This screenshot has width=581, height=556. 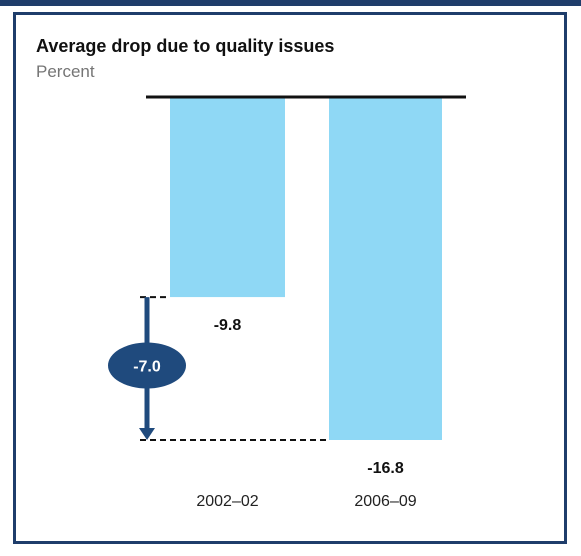 I want to click on difference-badge, so click(x=147, y=365).